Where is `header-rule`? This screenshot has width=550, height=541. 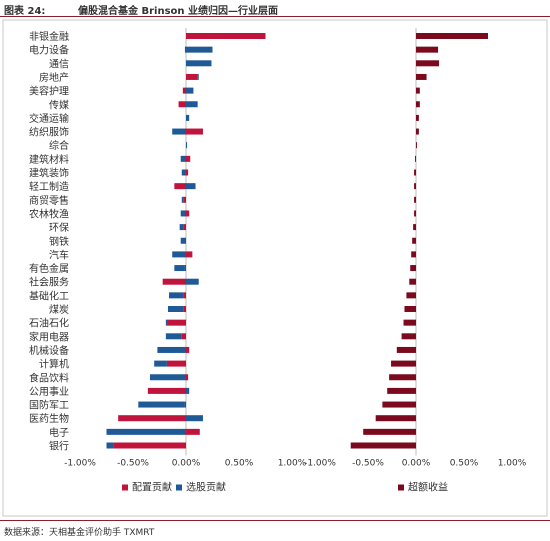 header-rule is located at coordinates (275, 16).